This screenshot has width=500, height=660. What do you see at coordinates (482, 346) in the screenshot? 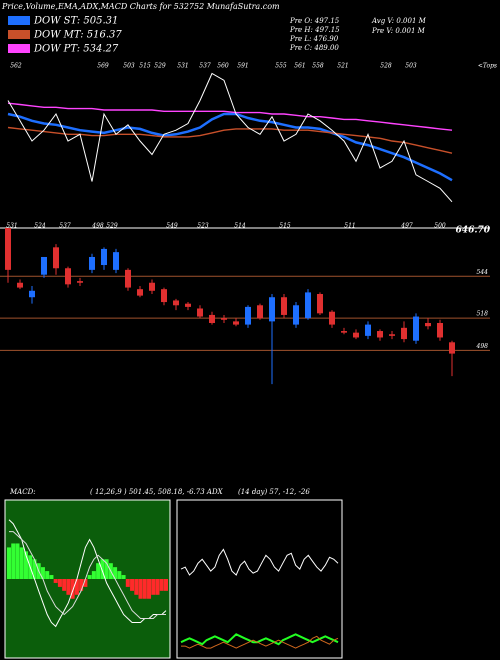
I see `y-tick-label: 498` at bounding box center [482, 346].